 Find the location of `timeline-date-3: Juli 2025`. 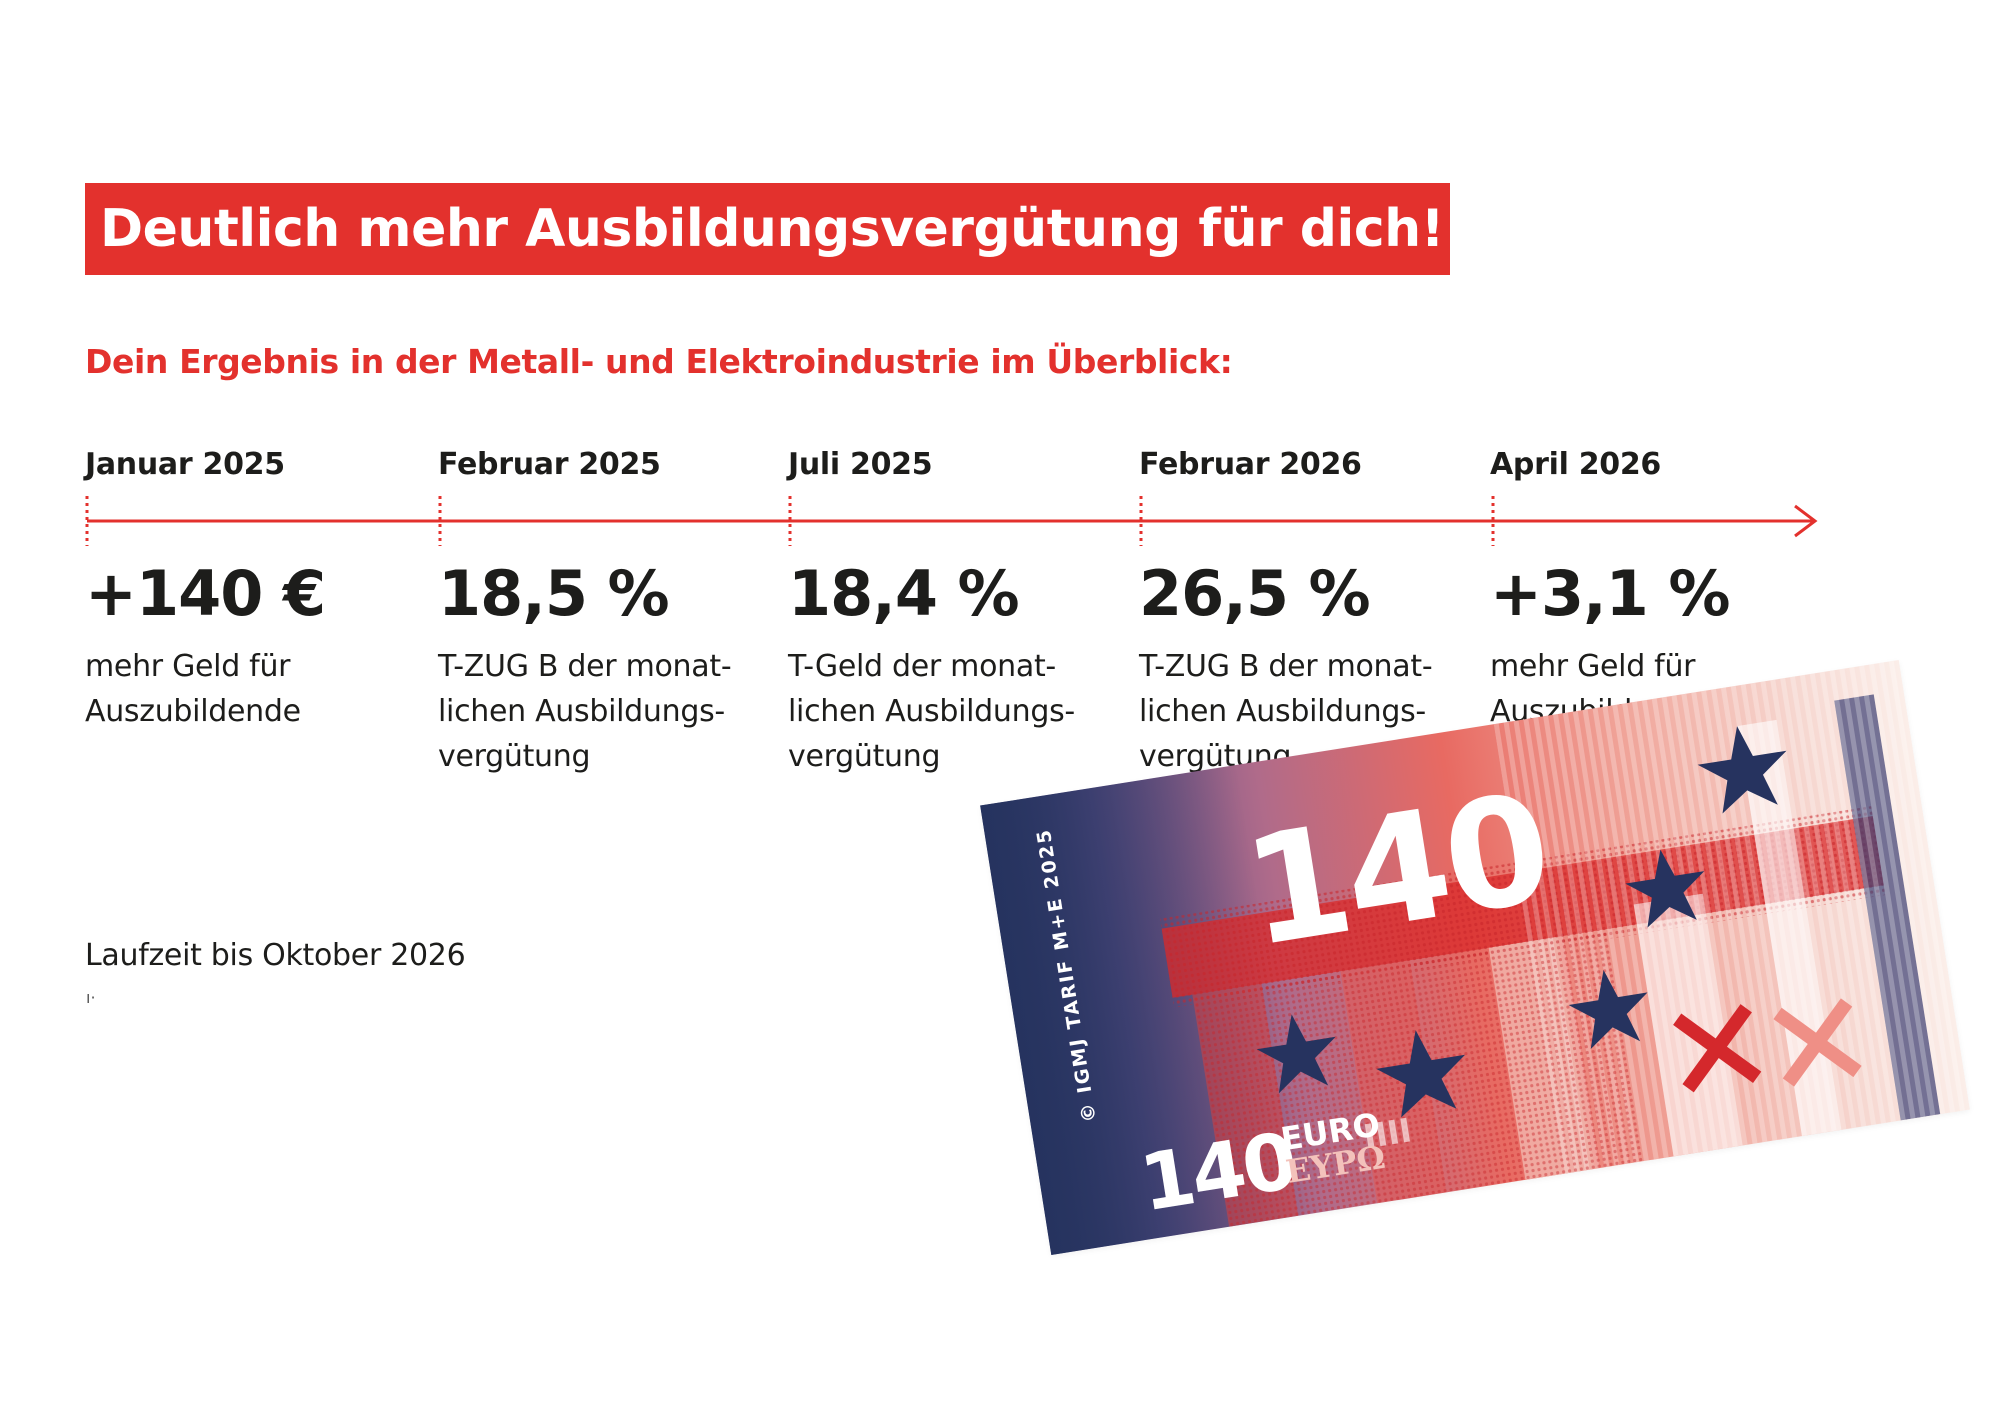

timeline-date-3: Juli 2025 is located at coordinates (860, 464).